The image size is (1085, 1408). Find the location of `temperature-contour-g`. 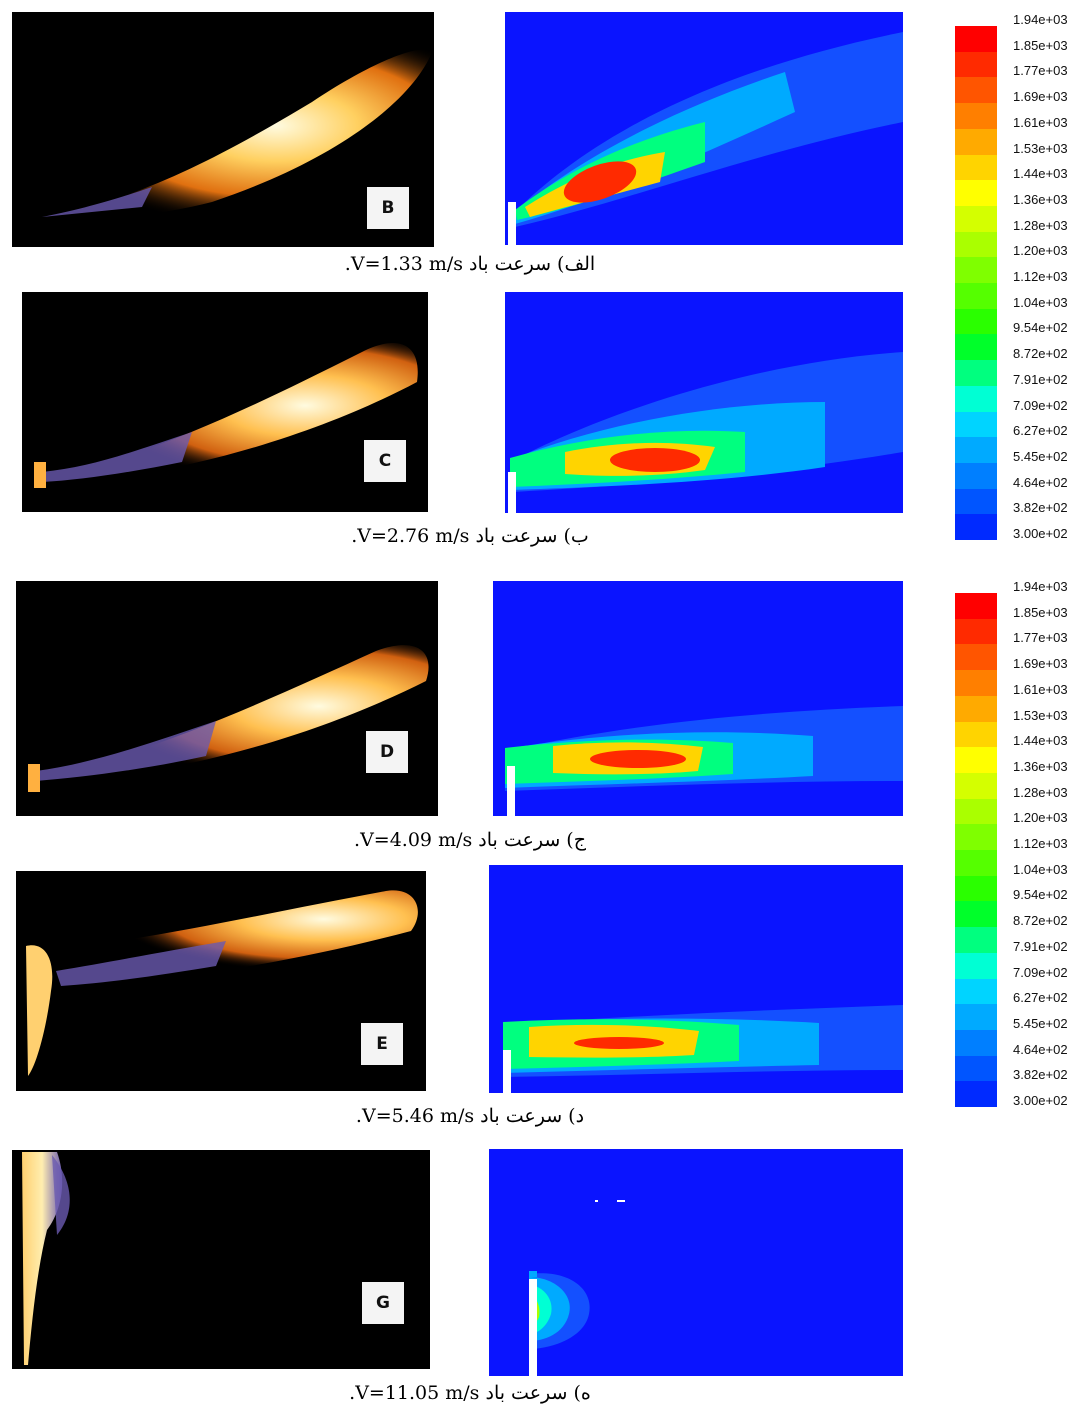

temperature-contour-g is located at coordinates (696, 1262).